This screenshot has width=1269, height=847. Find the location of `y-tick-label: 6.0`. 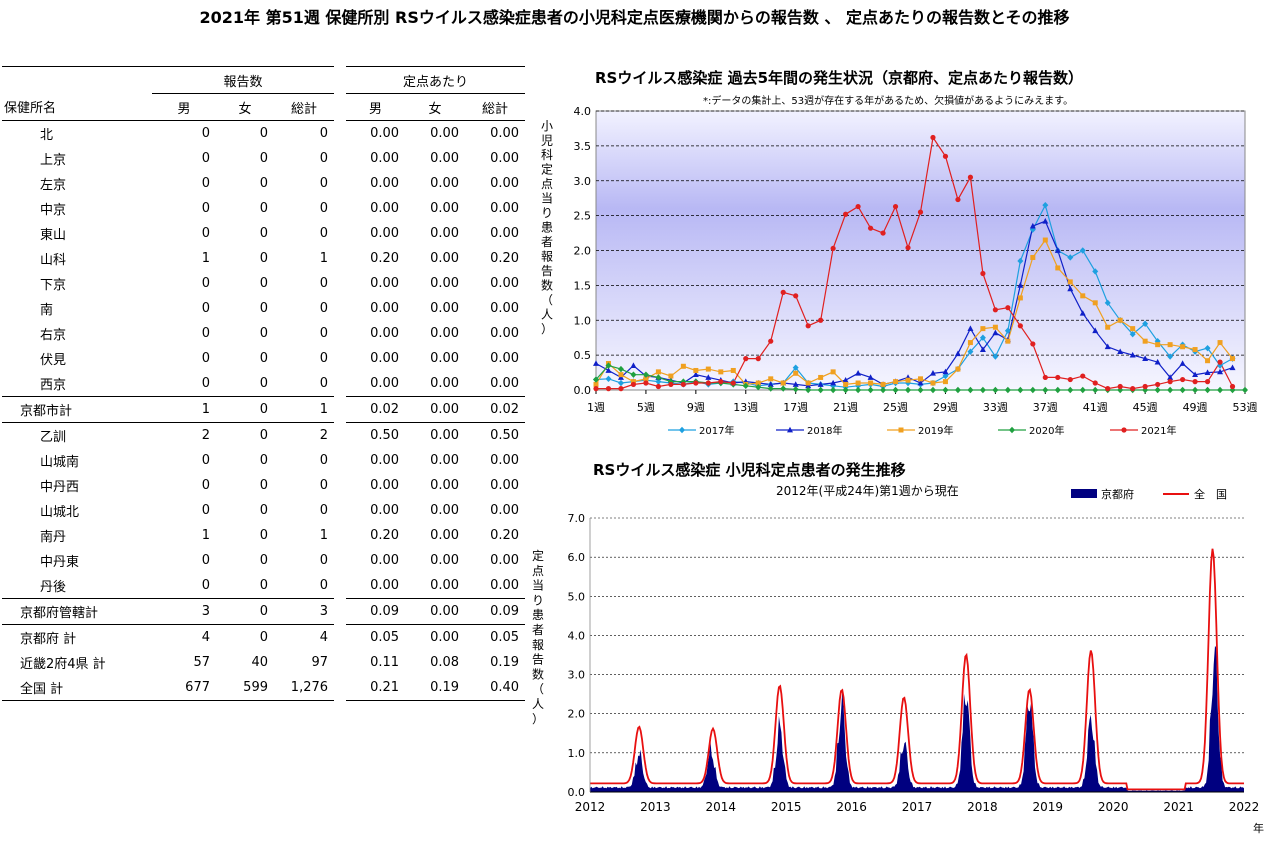

y-tick-label: 6.0 is located at coordinates (577, 557).